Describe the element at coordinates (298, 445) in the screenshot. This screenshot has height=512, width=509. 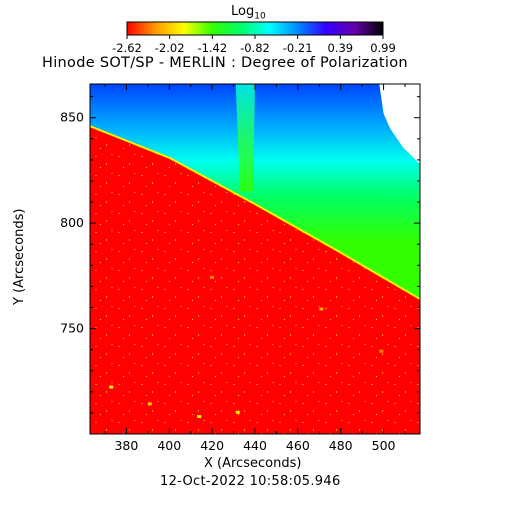
I see `x-tick-label: 460` at that location.